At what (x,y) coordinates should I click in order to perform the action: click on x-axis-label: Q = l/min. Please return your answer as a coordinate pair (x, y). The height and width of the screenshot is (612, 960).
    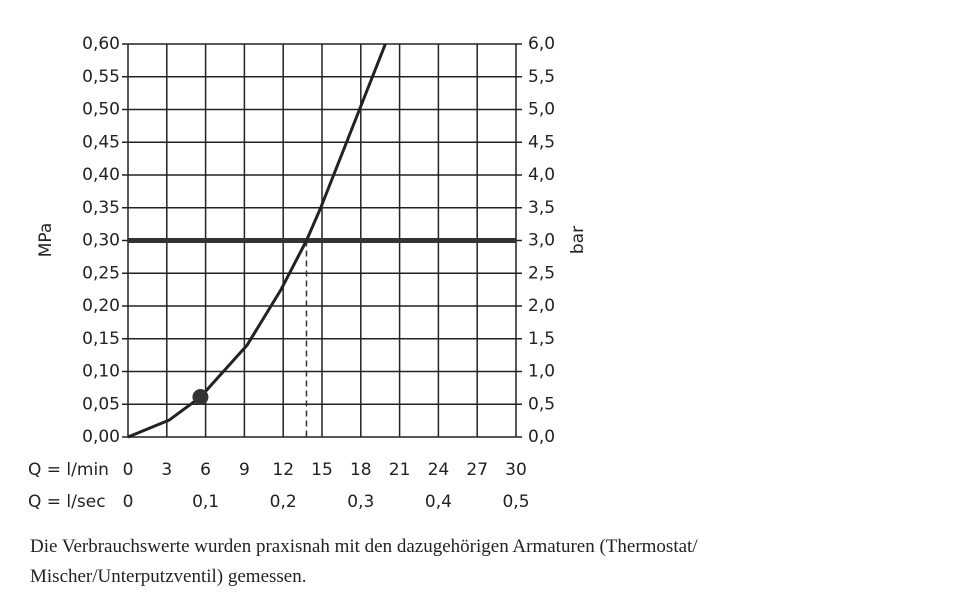
    Looking at the image, I should click on (68, 470).